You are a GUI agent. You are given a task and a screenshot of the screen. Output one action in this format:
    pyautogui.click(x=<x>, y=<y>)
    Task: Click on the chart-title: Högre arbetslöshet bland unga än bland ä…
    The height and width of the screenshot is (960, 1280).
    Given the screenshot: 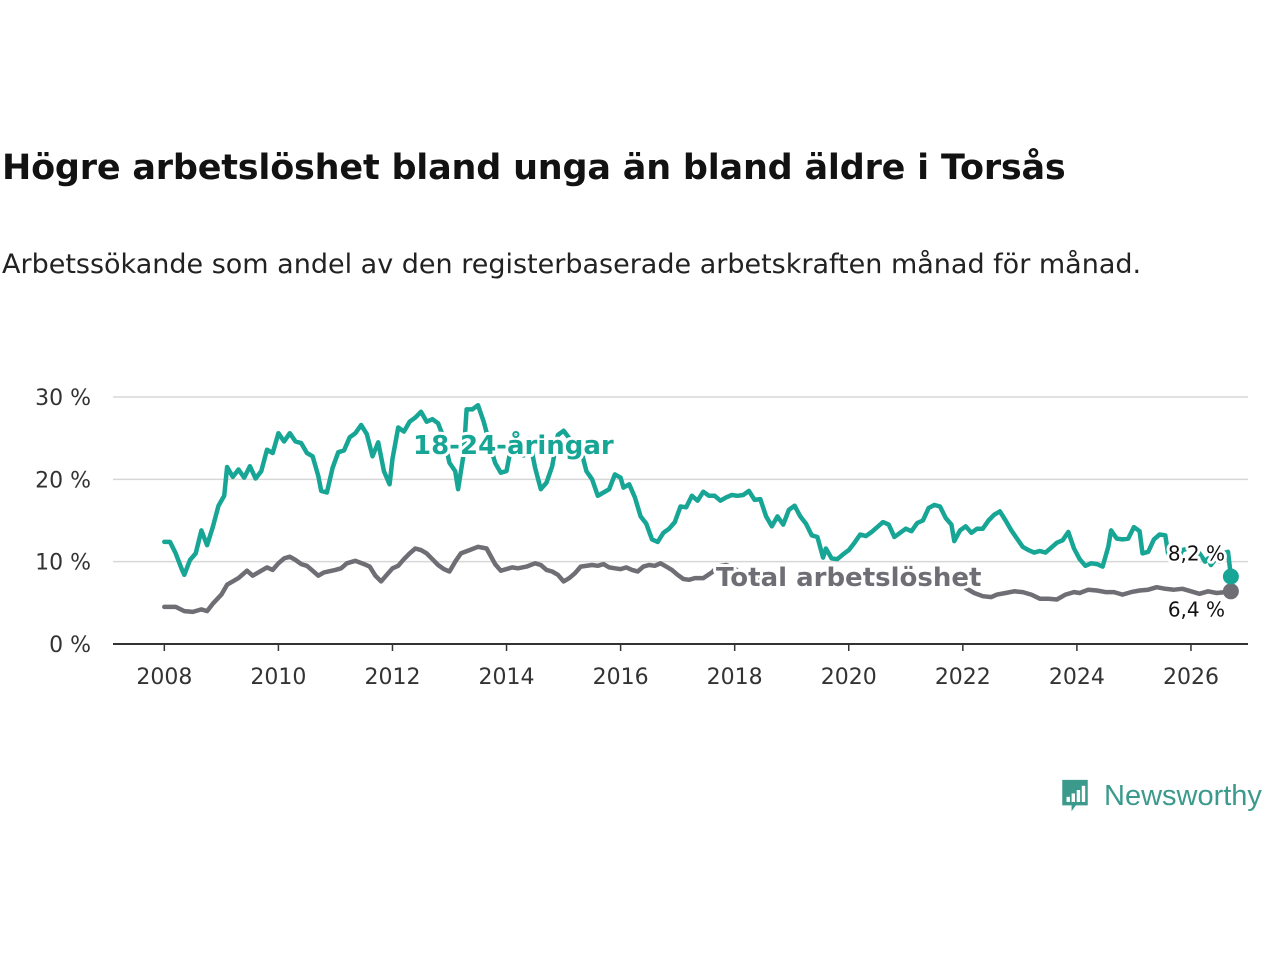 What is the action you would take?
    pyautogui.click(x=534, y=168)
    